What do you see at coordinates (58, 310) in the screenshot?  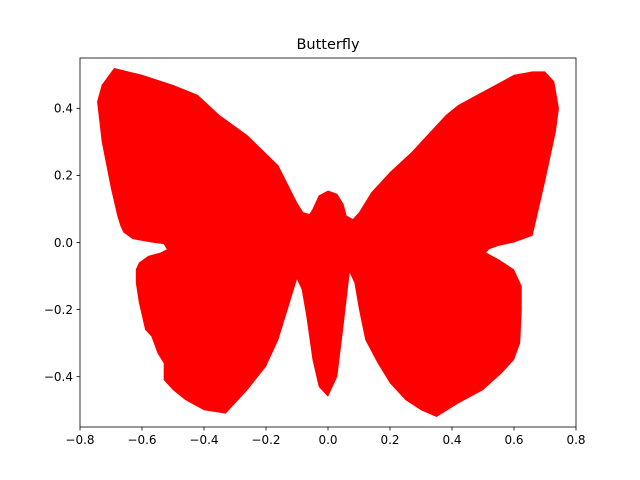 I see `y-tick-label: −0.2` at bounding box center [58, 310].